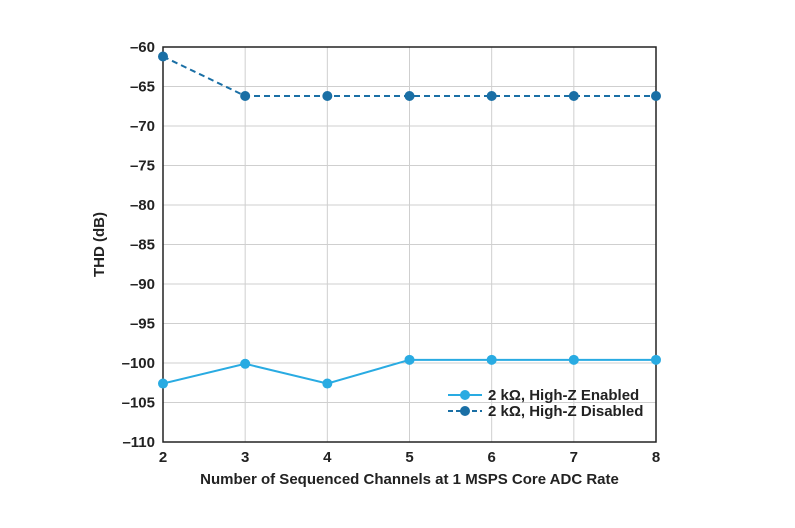 The height and width of the screenshot is (528, 795). Describe the element at coordinates (327, 457) in the screenshot. I see `x-tick-label: 4` at that location.